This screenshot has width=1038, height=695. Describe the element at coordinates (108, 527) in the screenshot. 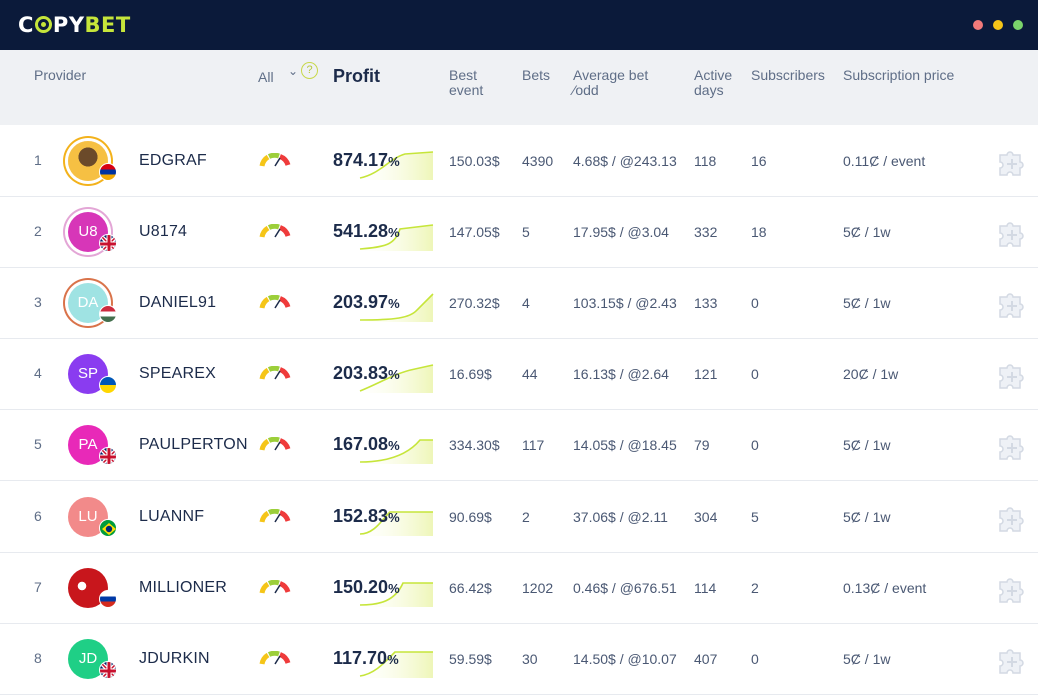

I see `flag-brazil-icon` at that location.